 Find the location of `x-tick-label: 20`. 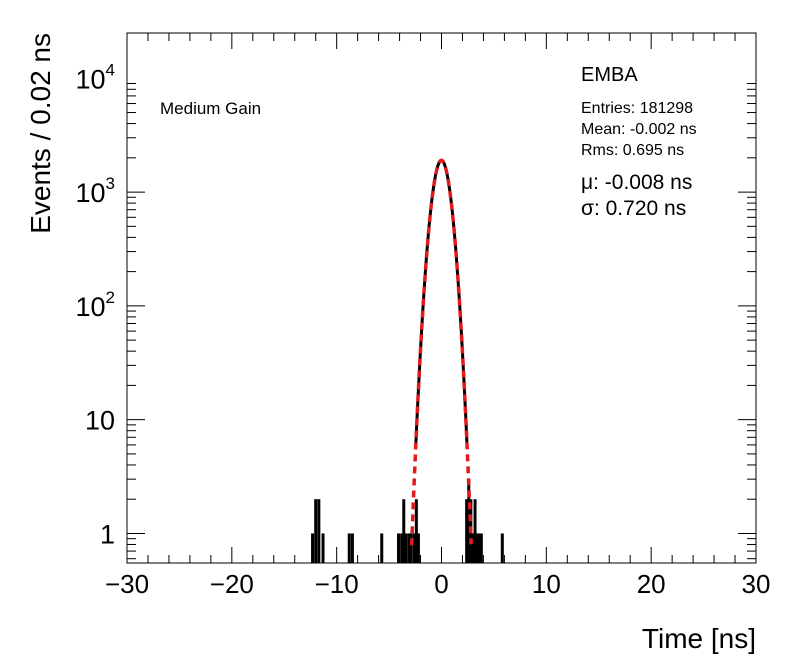

x-tick-label: 20 is located at coordinates (651, 584).